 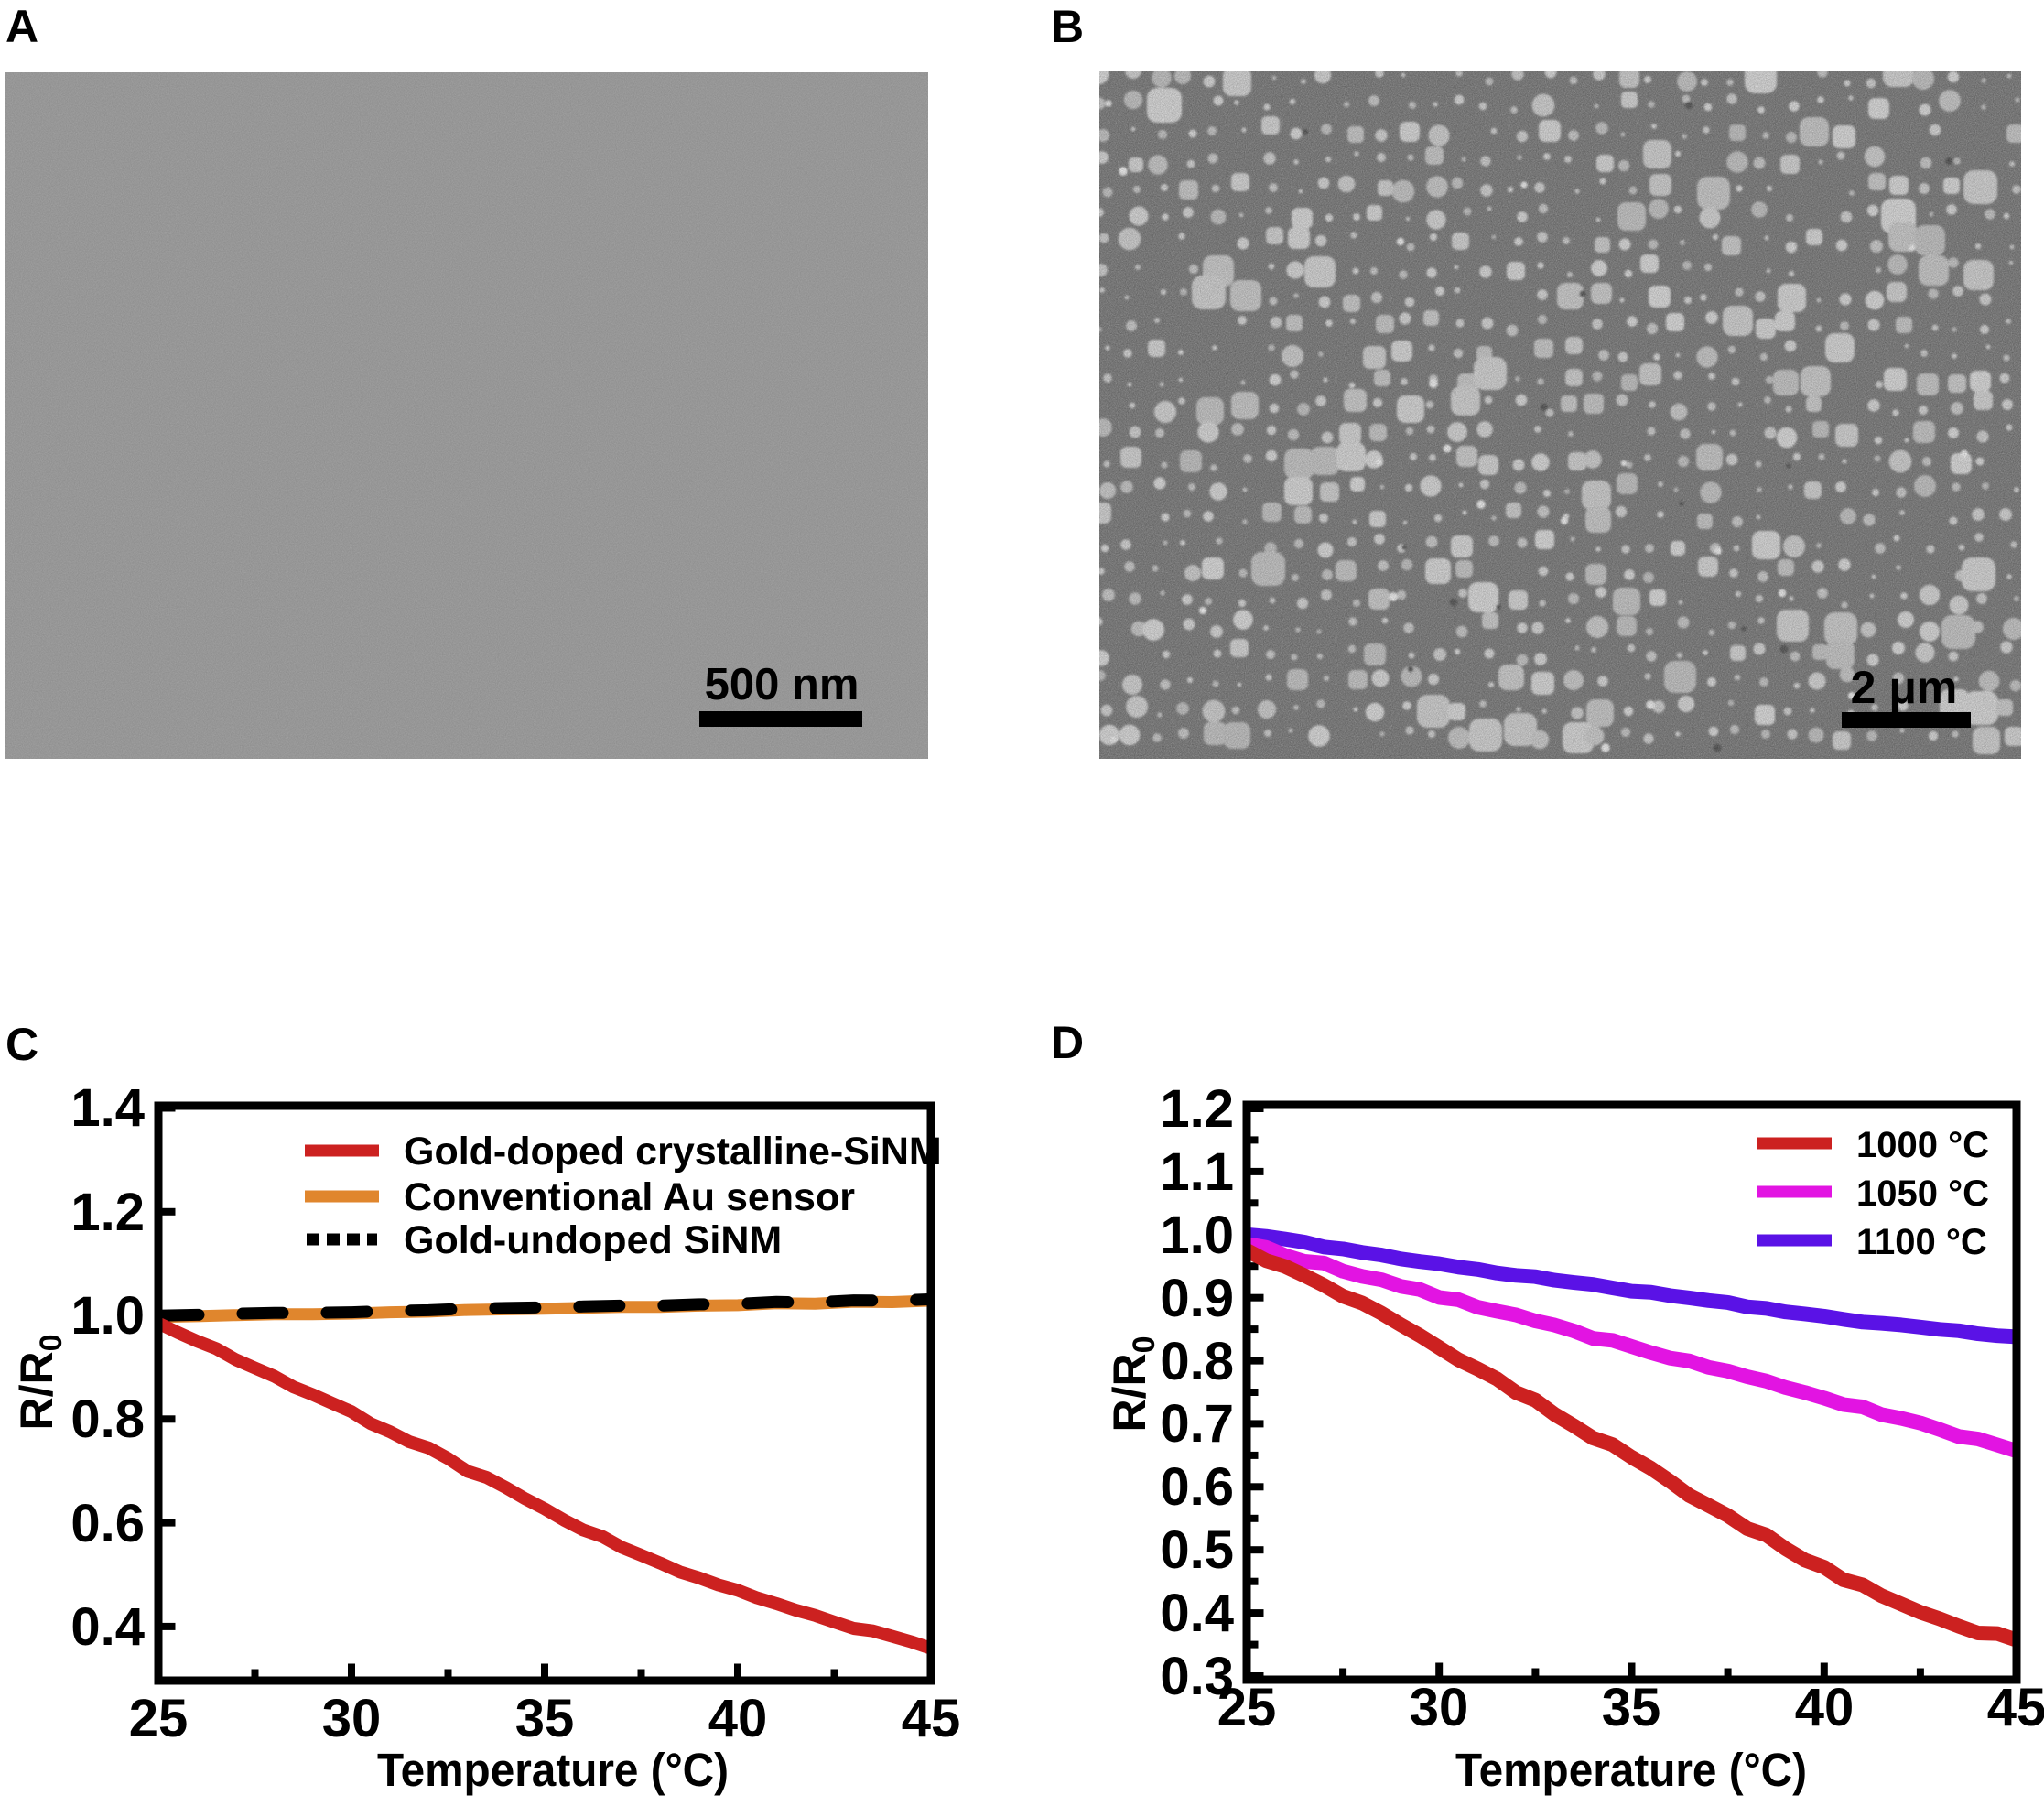 I want to click on svg-text: 1050 °C, so click(x=1923, y=1194).